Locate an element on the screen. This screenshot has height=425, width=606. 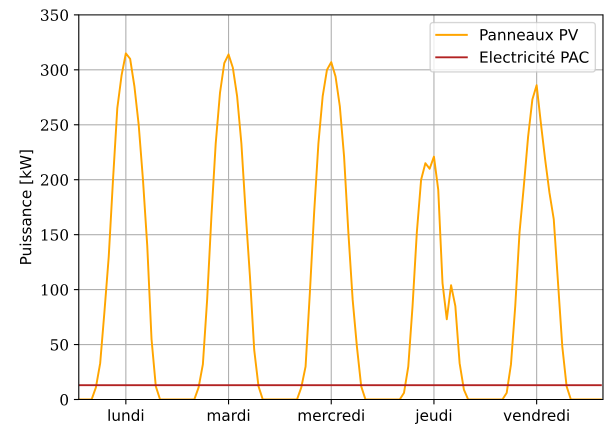
legend-label: Panneaux PV is located at coordinates (529, 34).